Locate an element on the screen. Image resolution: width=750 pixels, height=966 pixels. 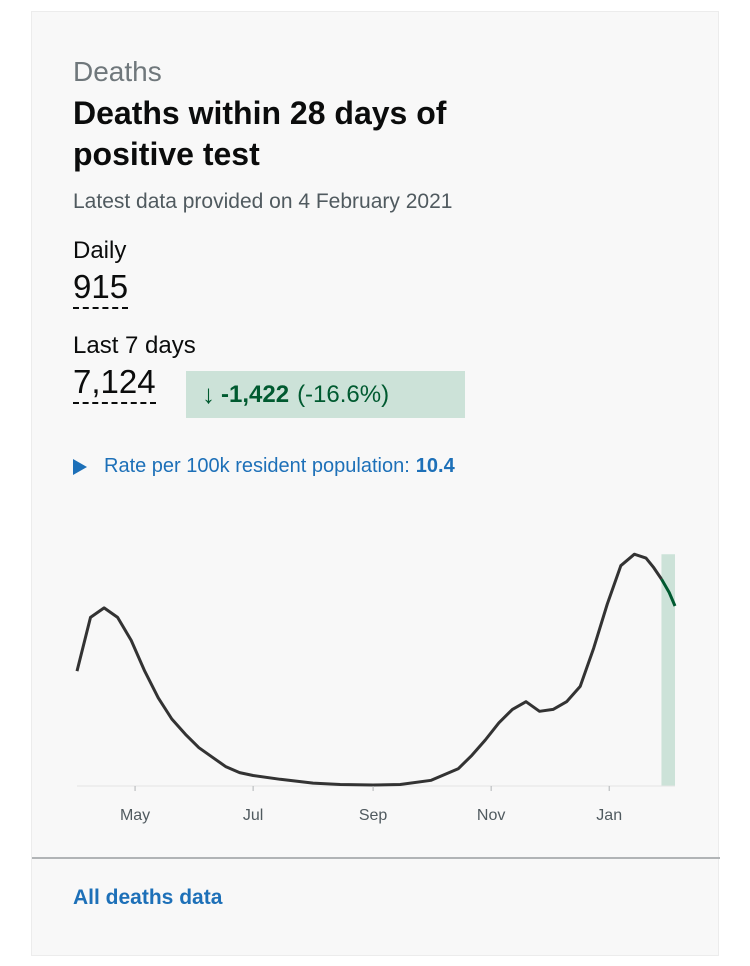
change-badge: ↓ -1,422 (-16.6%) is located at coordinates (325, 394).